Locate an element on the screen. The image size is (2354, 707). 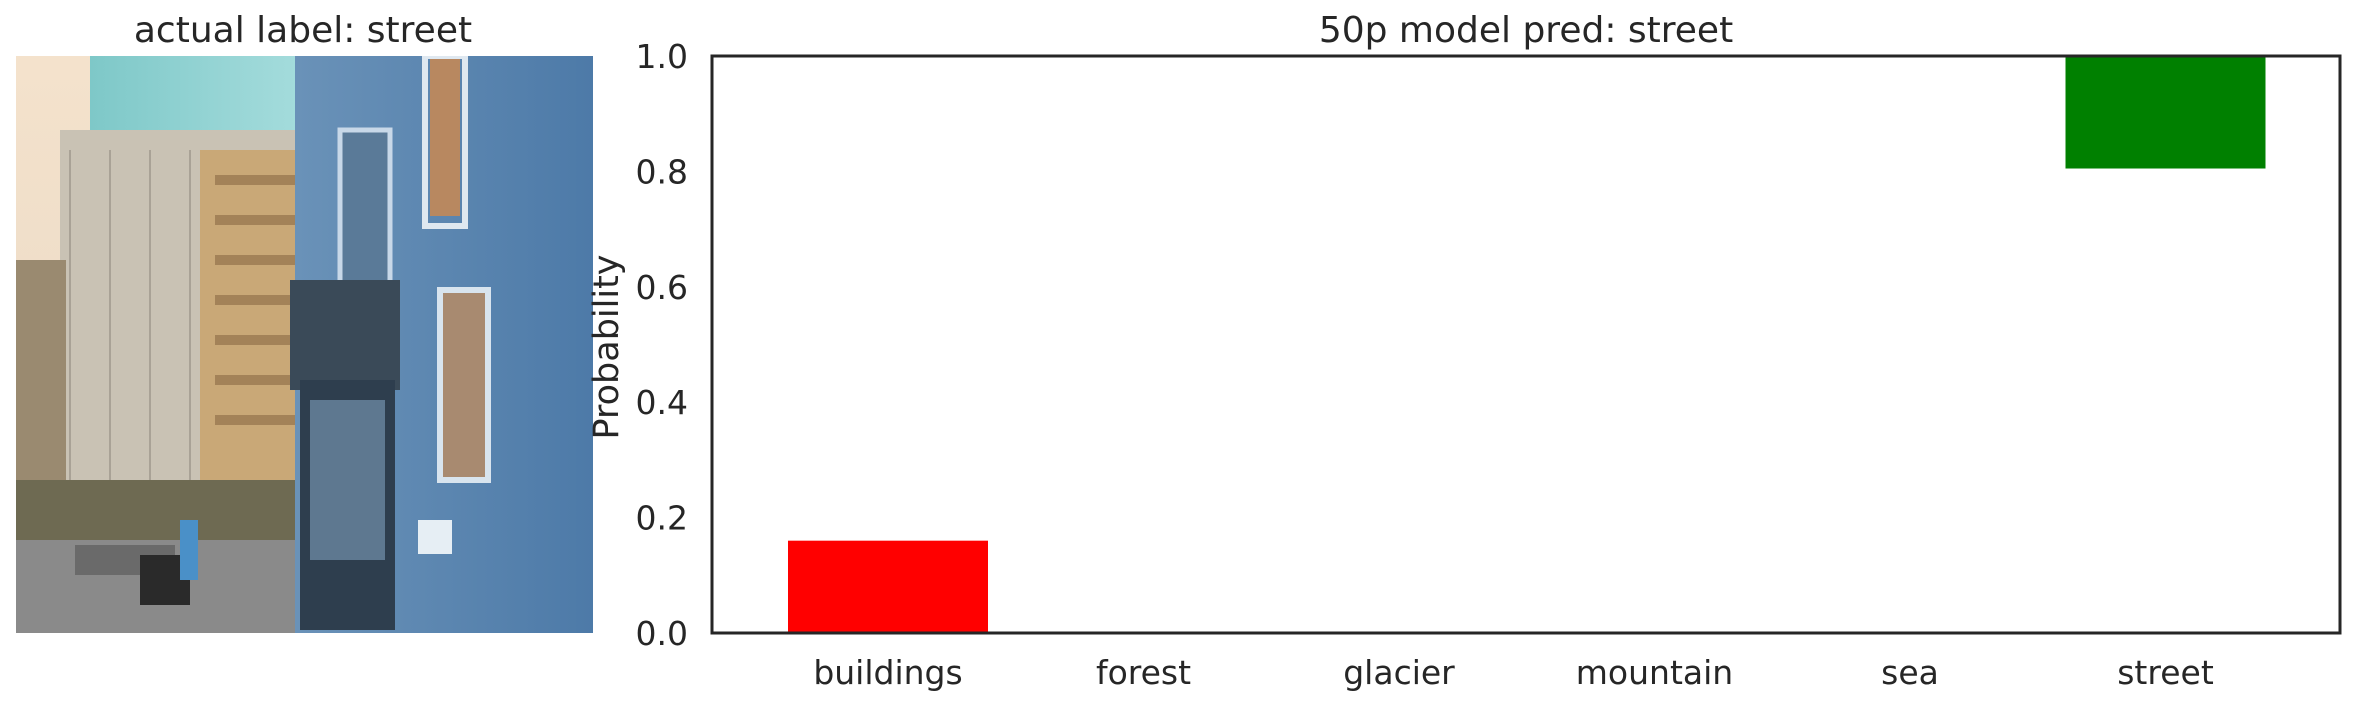
x-tick-label-buildings: buildings is located at coordinates (887, 672).